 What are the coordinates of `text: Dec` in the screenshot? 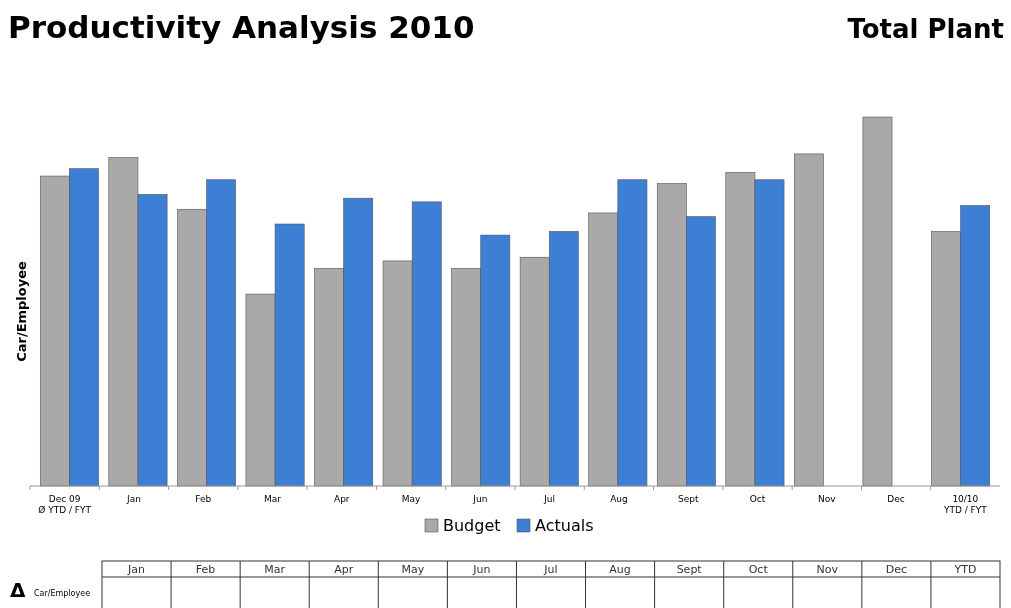 It's located at (896, 569).